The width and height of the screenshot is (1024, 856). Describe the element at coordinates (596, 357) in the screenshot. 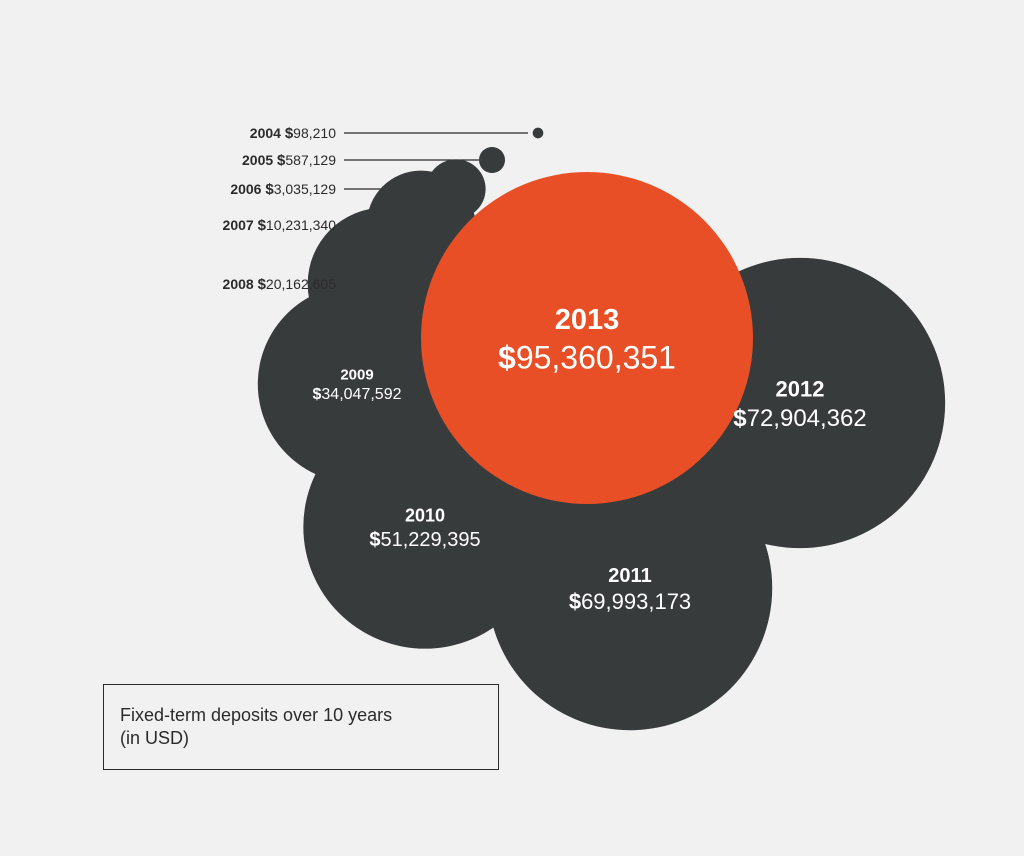

I see `bubble-value-text: 95,360,351` at that location.